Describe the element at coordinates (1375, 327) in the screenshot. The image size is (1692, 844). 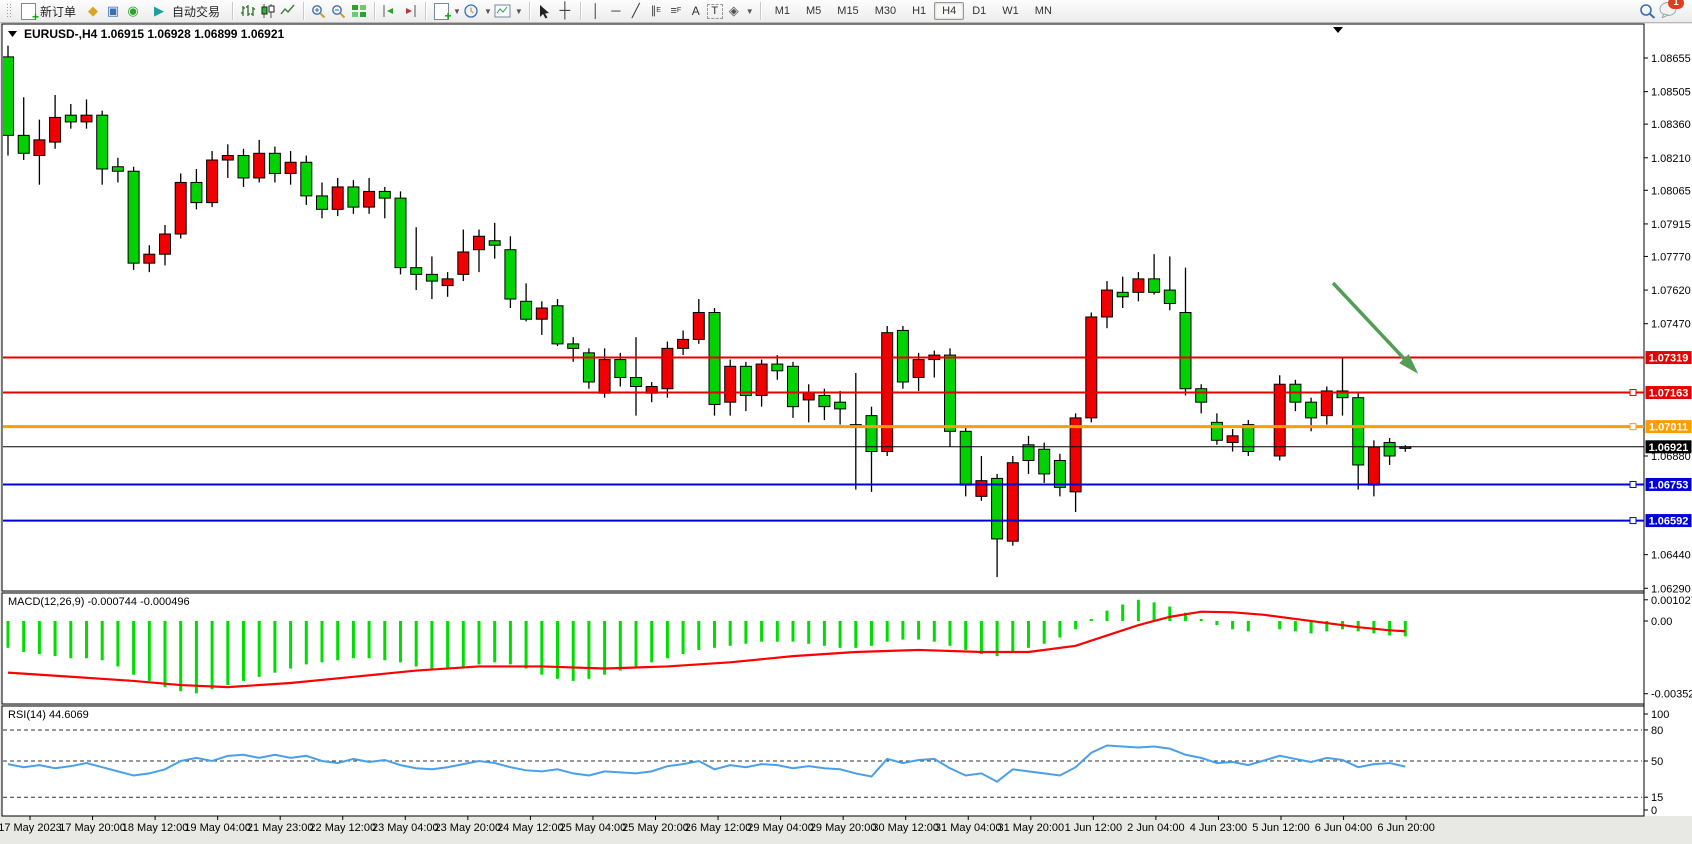
I see `trend-arrow-annotation` at that location.